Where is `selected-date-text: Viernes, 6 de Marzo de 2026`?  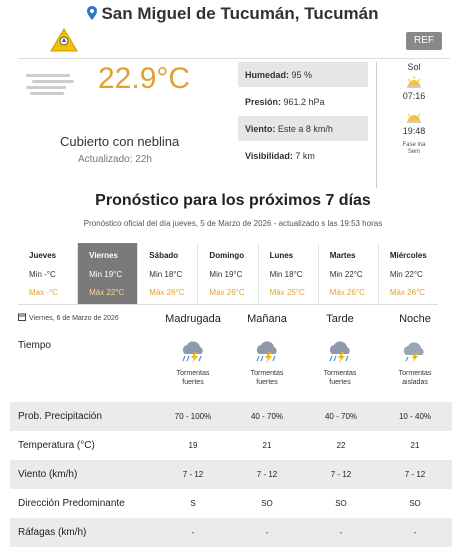
selected-date-text: Viernes, 6 de Marzo de 2026 is located at coordinates (74, 318).